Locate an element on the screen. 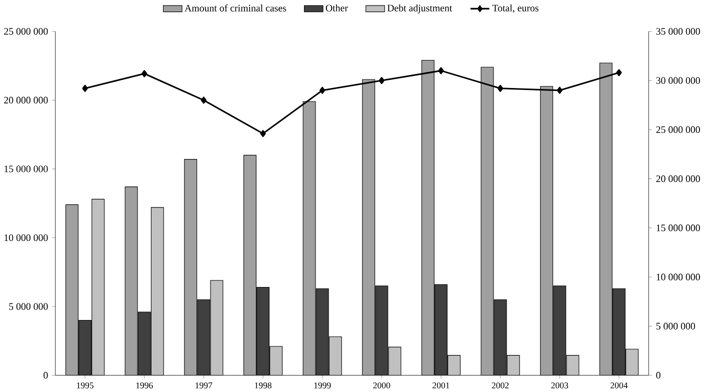 The height and width of the screenshot is (392, 704). y2-tick-label: 0 is located at coordinates (658, 375).